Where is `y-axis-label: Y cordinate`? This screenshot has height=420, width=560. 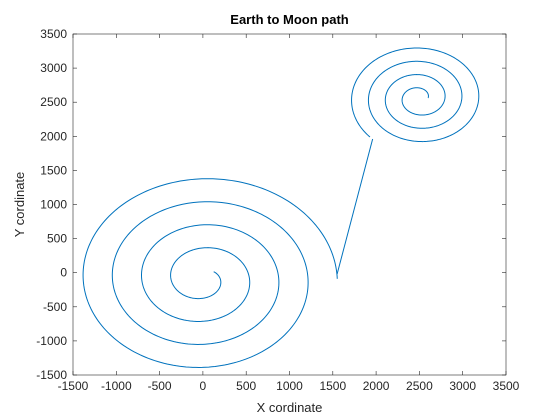 y-axis-label: Y cordinate is located at coordinates (19, 205).